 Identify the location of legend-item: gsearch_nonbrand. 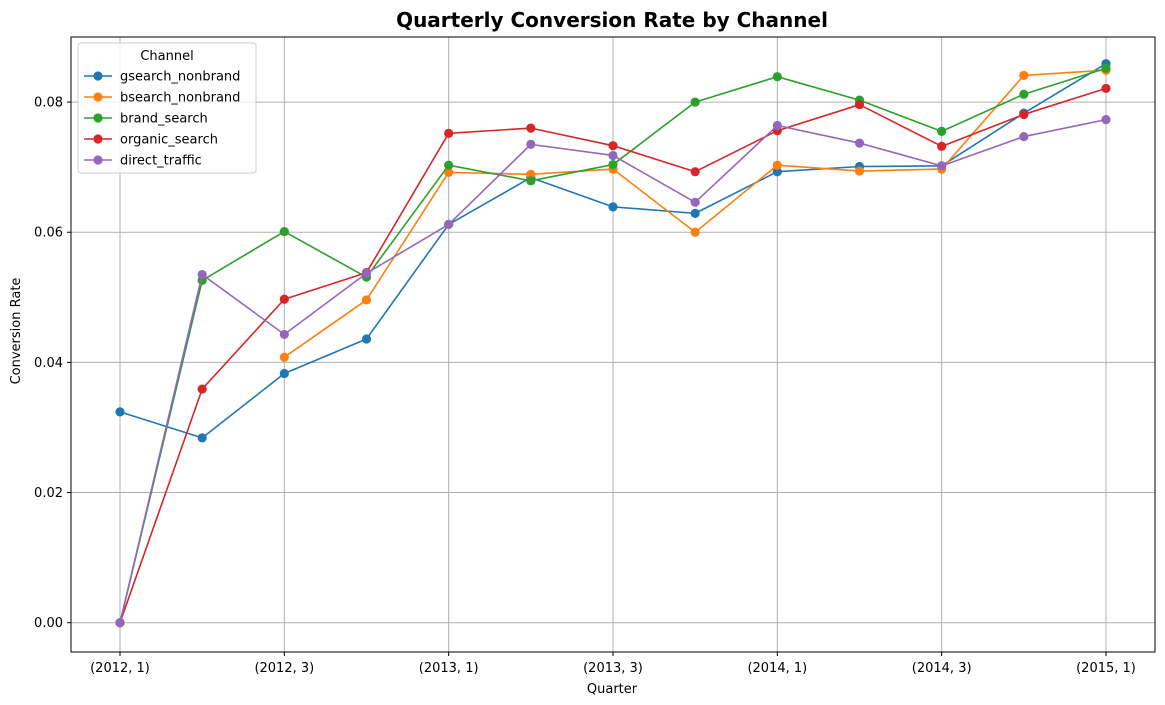
(162, 77).